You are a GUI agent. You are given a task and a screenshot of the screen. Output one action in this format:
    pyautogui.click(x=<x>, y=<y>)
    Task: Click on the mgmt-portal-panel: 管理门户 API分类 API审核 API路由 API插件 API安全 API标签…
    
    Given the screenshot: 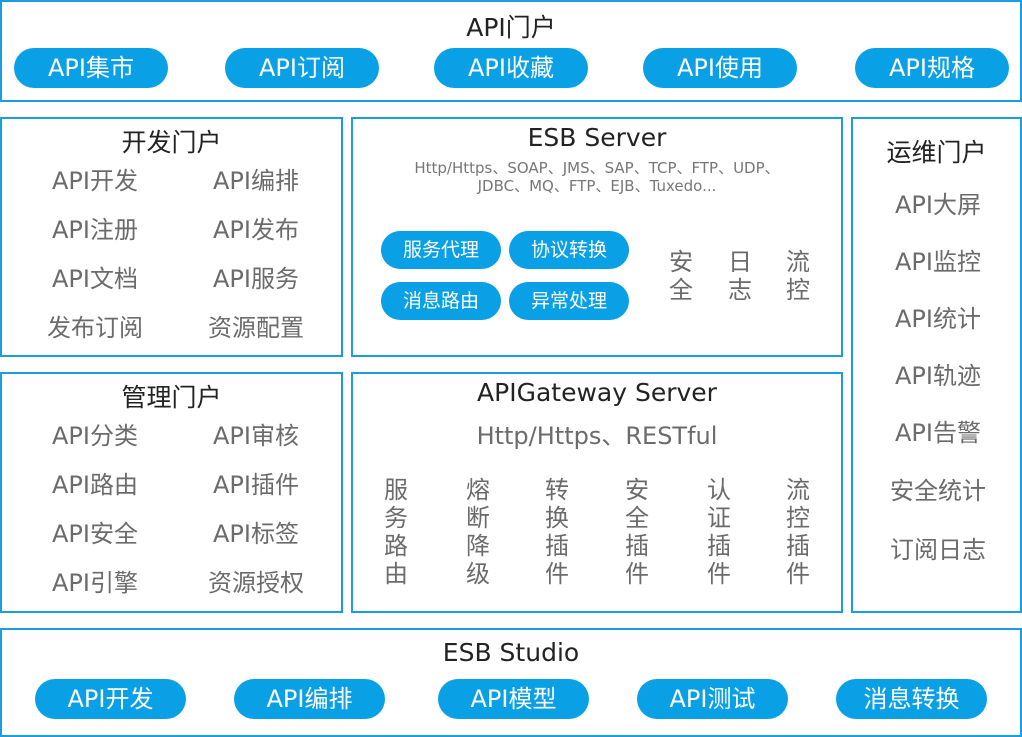 What is the action you would take?
    pyautogui.click(x=171, y=492)
    